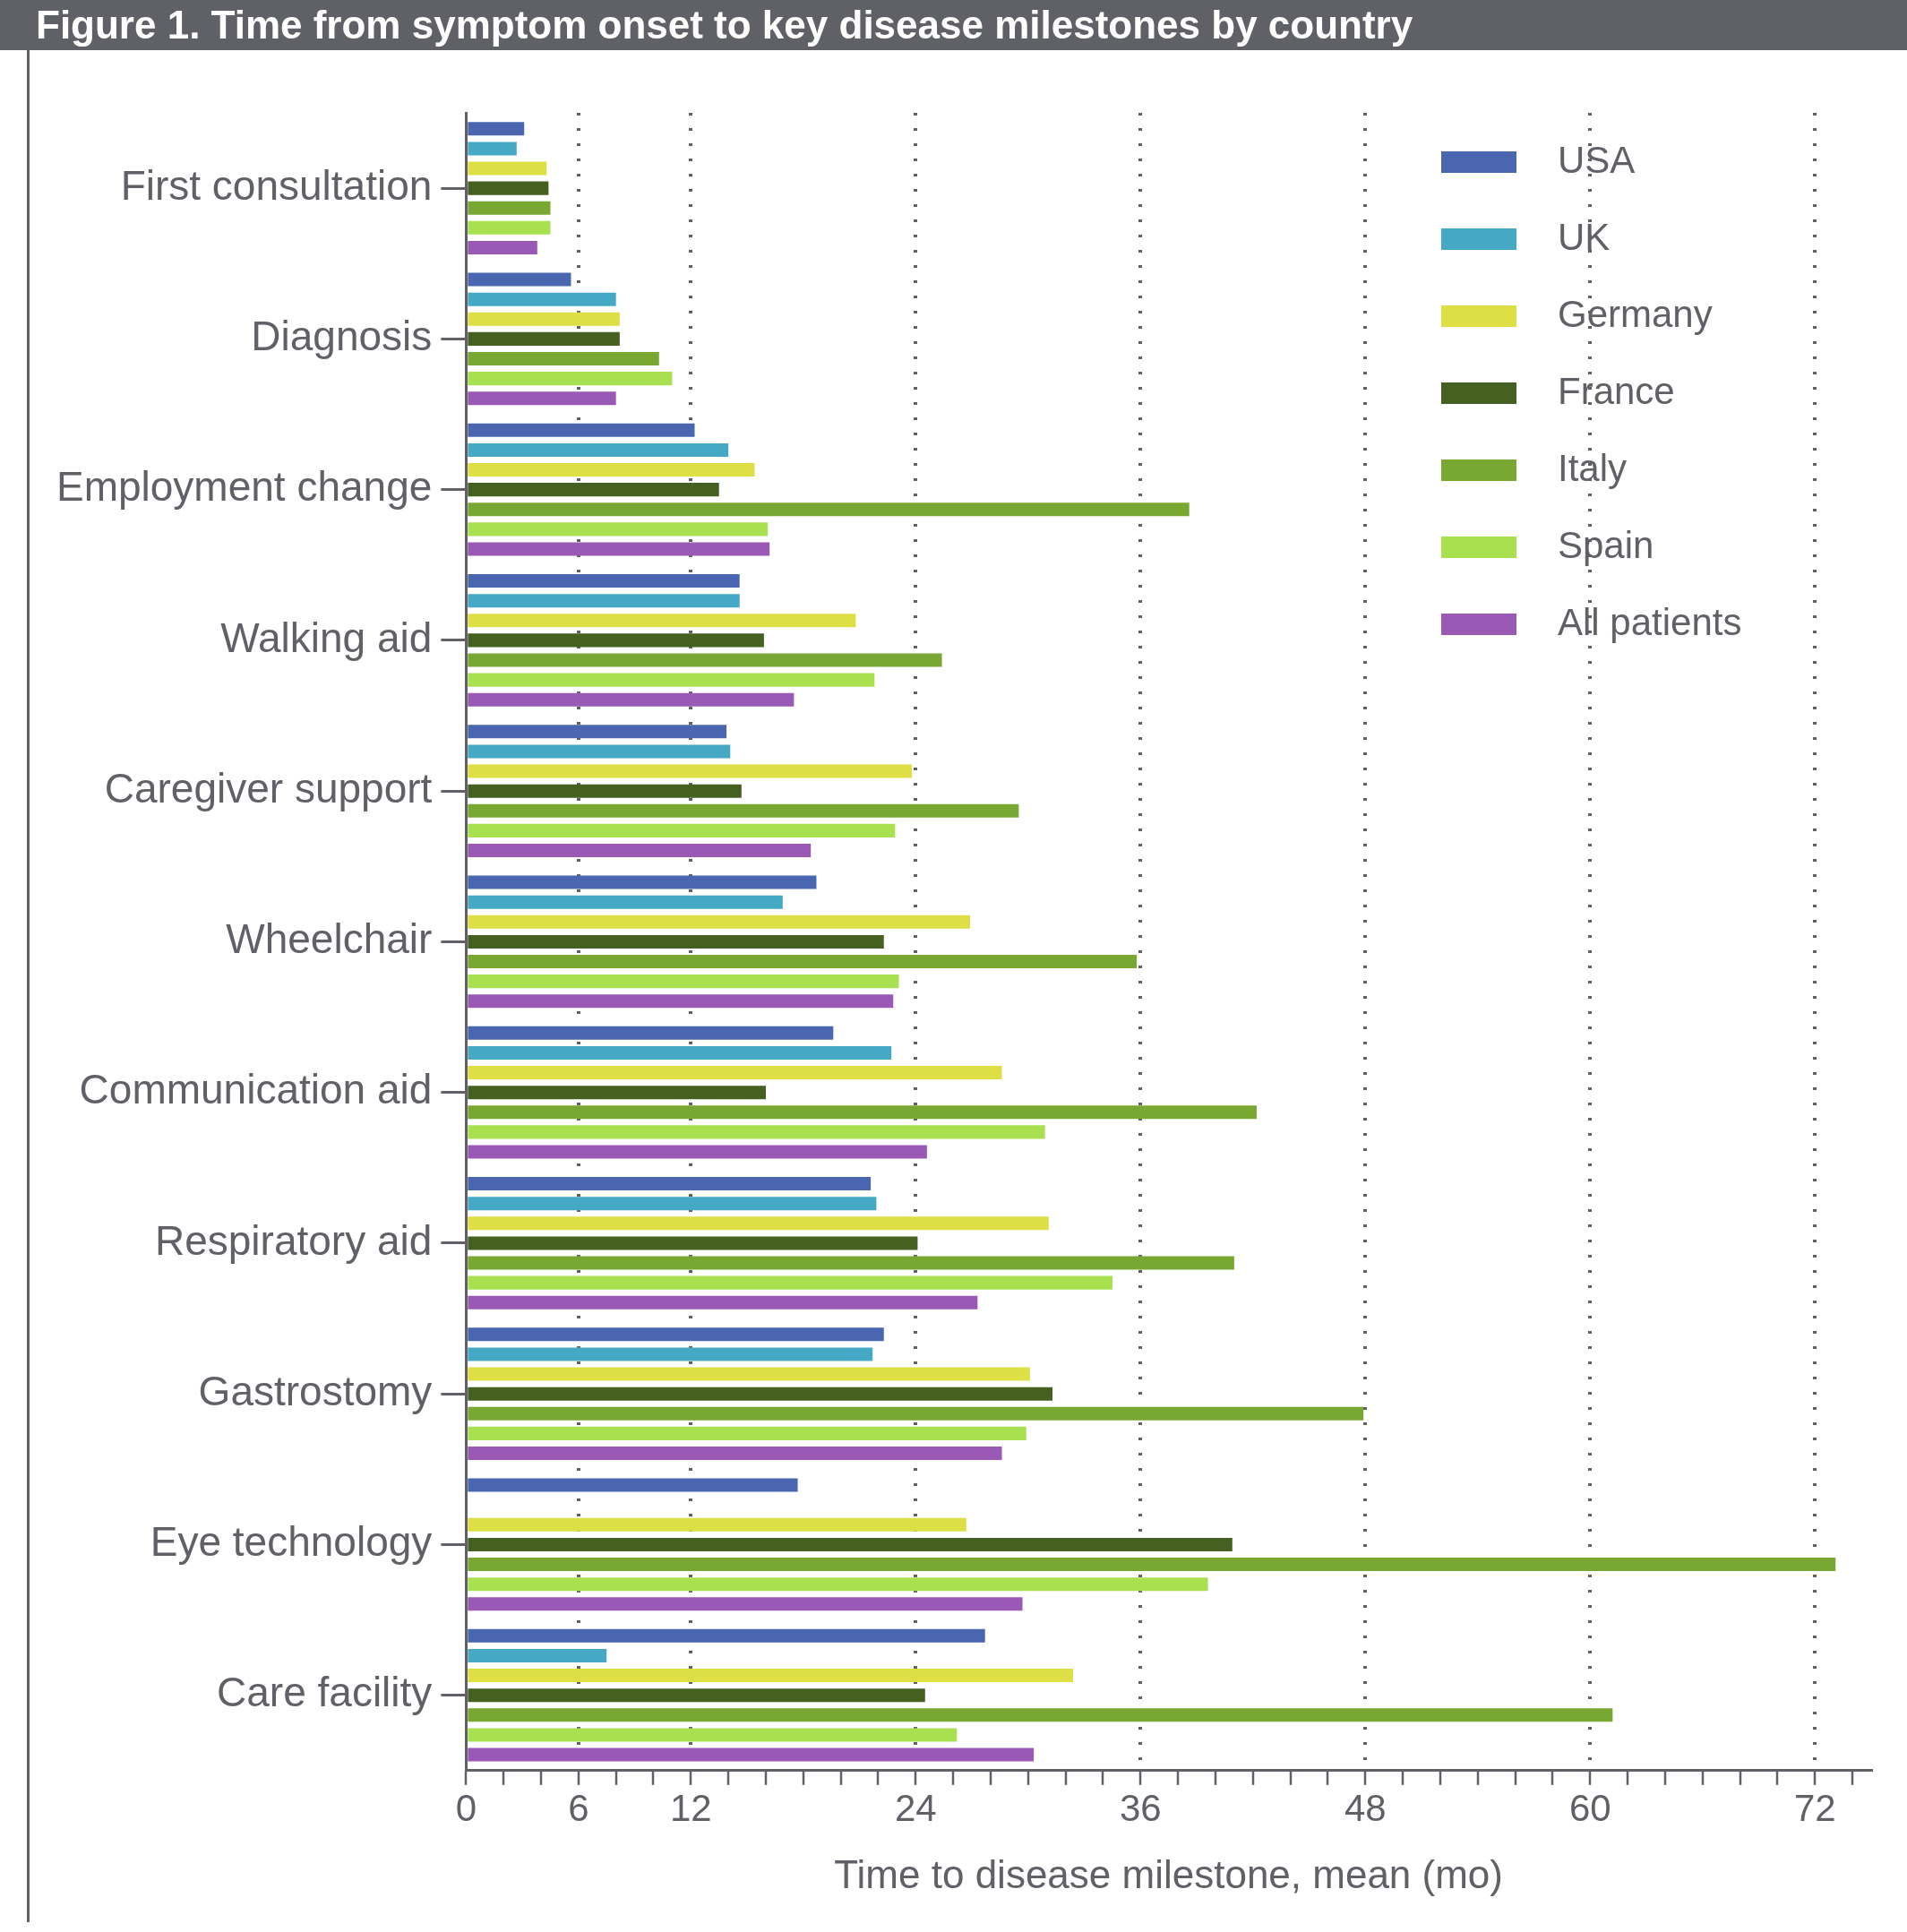 Image resolution: width=1907 pixels, height=1932 pixels. What do you see at coordinates (690, 1807) in the screenshot?
I see `x-tick-label: 12` at bounding box center [690, 1807].